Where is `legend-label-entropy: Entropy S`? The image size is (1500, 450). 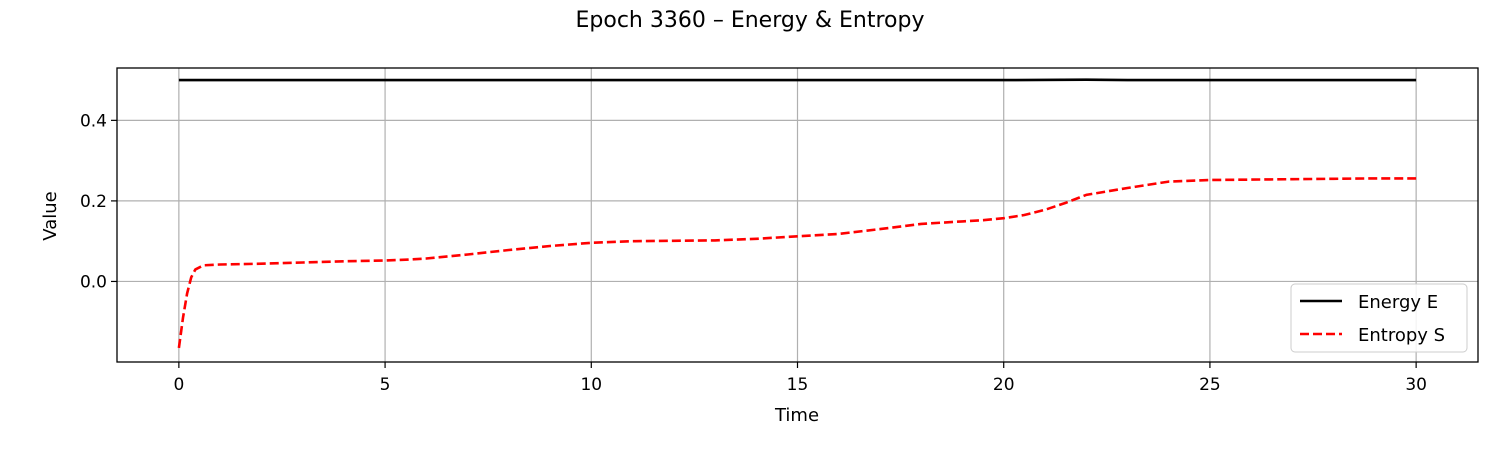
legend-label-entropy: Entropy S is located at coordinates (1401, 335).